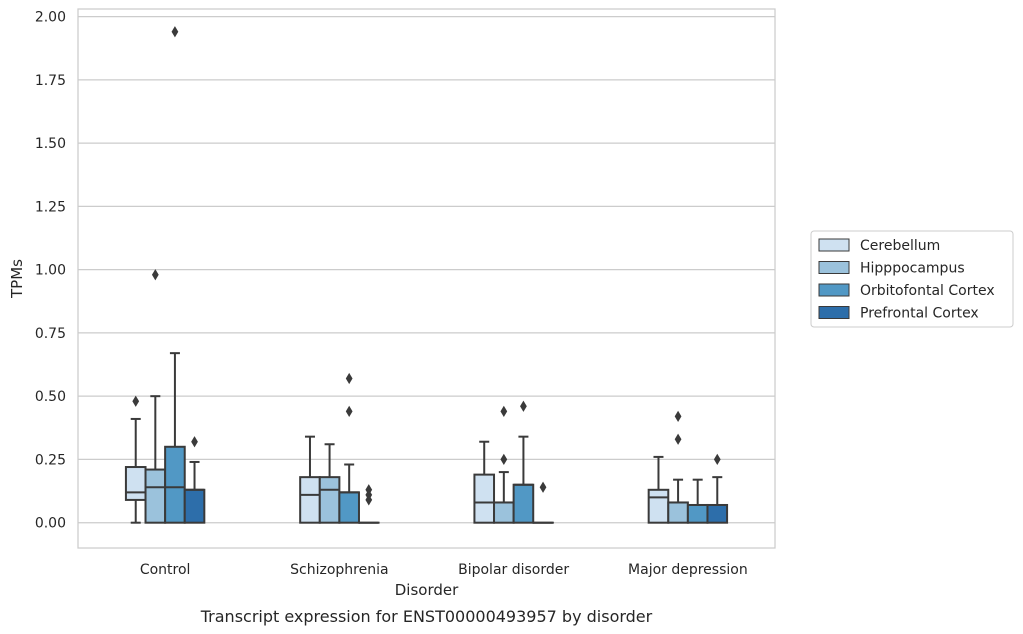 The height and width of the screenshot is (634, 1023). I want to click on x-tick-label: Bipolar disorder, so click(513, 570).